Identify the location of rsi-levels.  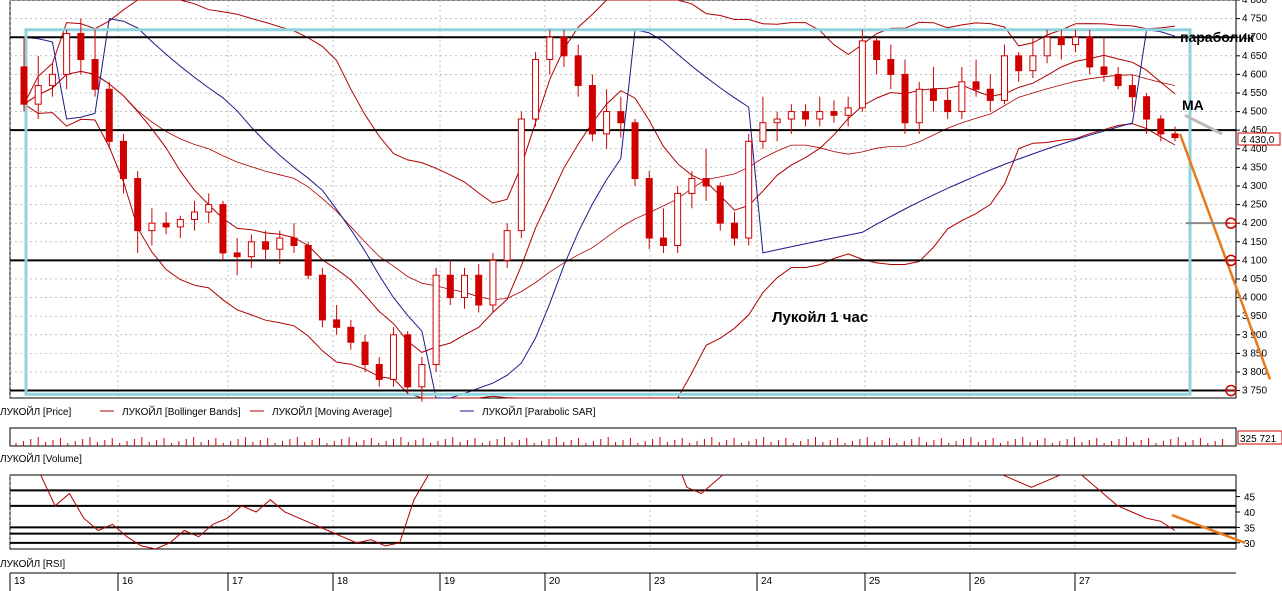
(628, 517).